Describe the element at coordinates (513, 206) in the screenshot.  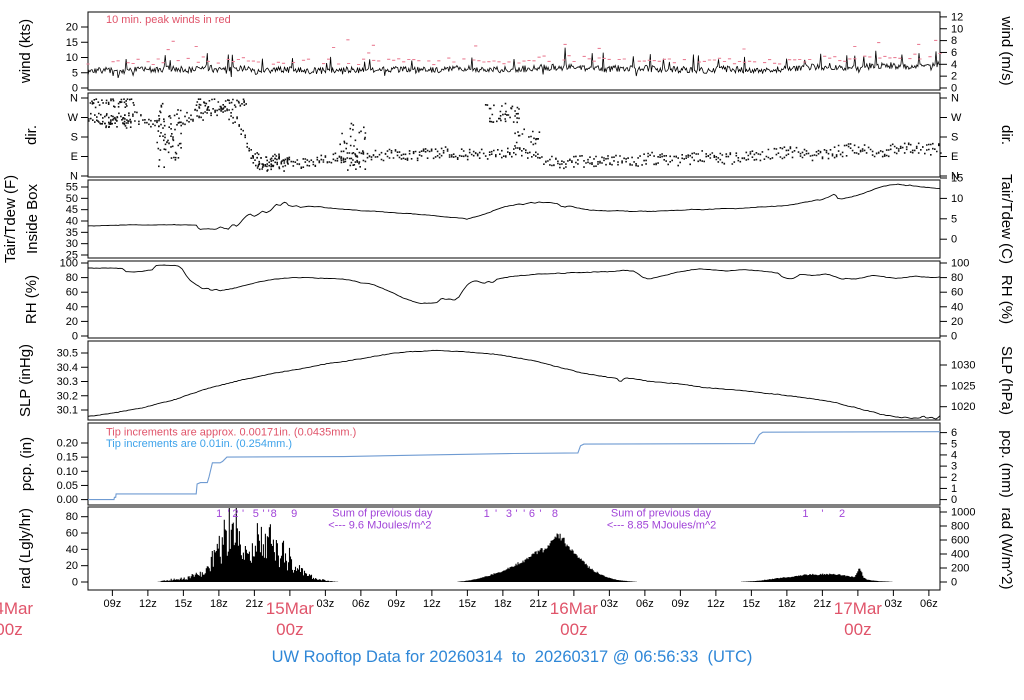
I see `series-air-temperature` at that location.